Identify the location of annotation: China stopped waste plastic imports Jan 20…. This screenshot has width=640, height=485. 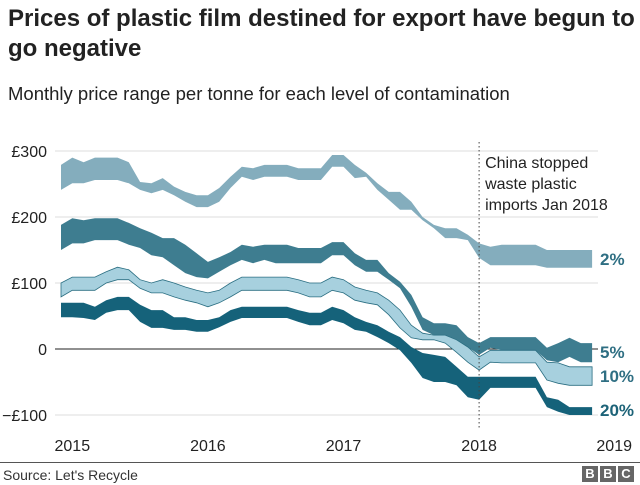
(543, 285).